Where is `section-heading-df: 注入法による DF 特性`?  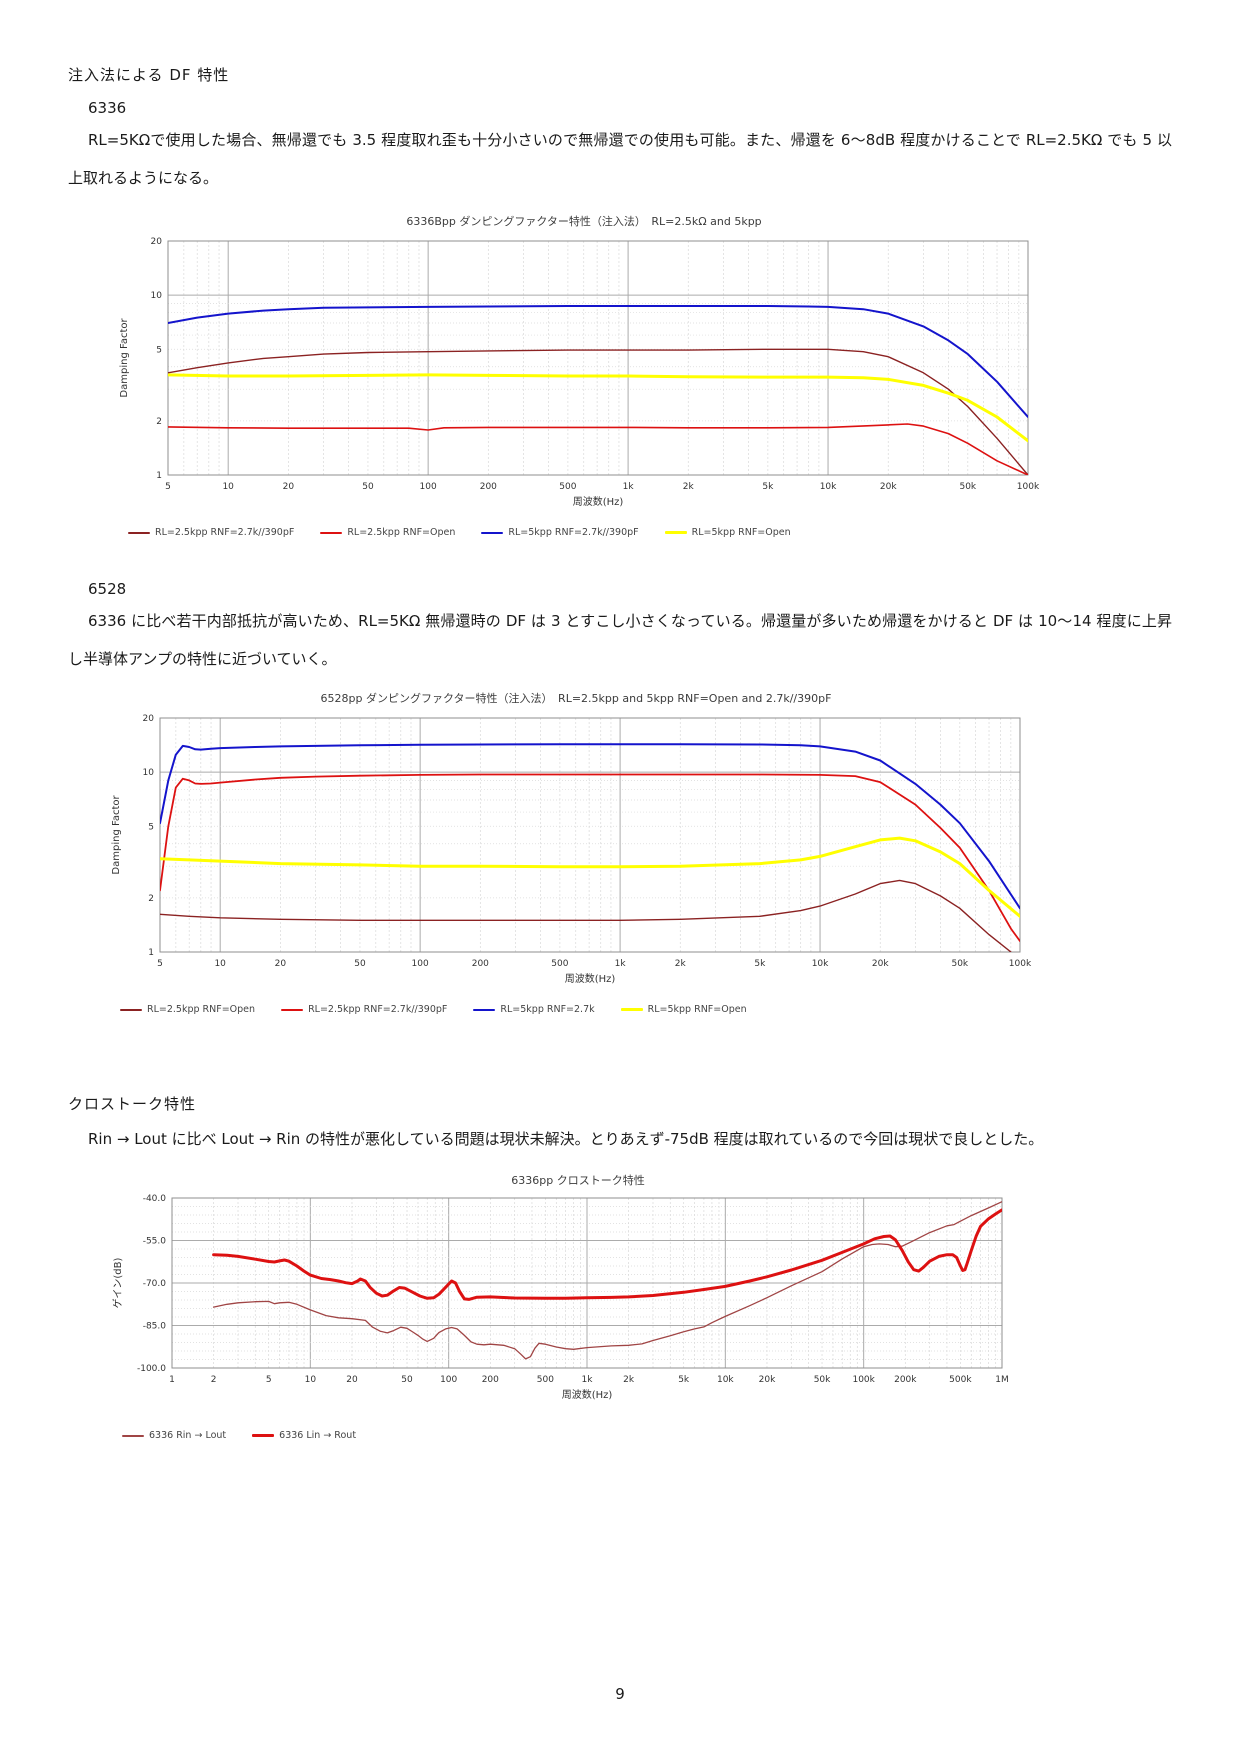
section-heading-df: 注入法による DF 特性 is located at coordinates (149, 75).